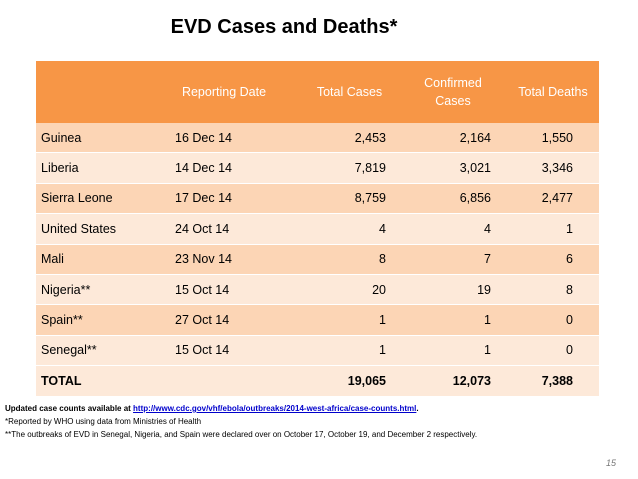  What do you see at coordinates (553, 290) in the screenshot?
I see `cell-total-deaths: 8` at bounding box center [553, 290].